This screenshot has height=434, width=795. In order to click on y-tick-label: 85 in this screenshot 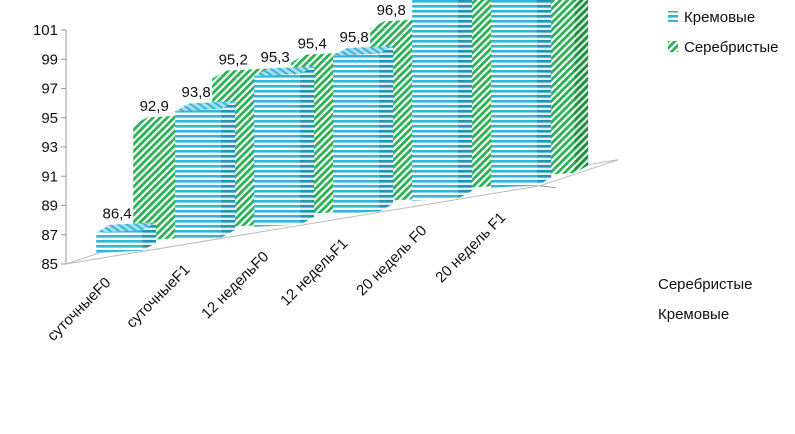, I will do `click(49, 264)`.